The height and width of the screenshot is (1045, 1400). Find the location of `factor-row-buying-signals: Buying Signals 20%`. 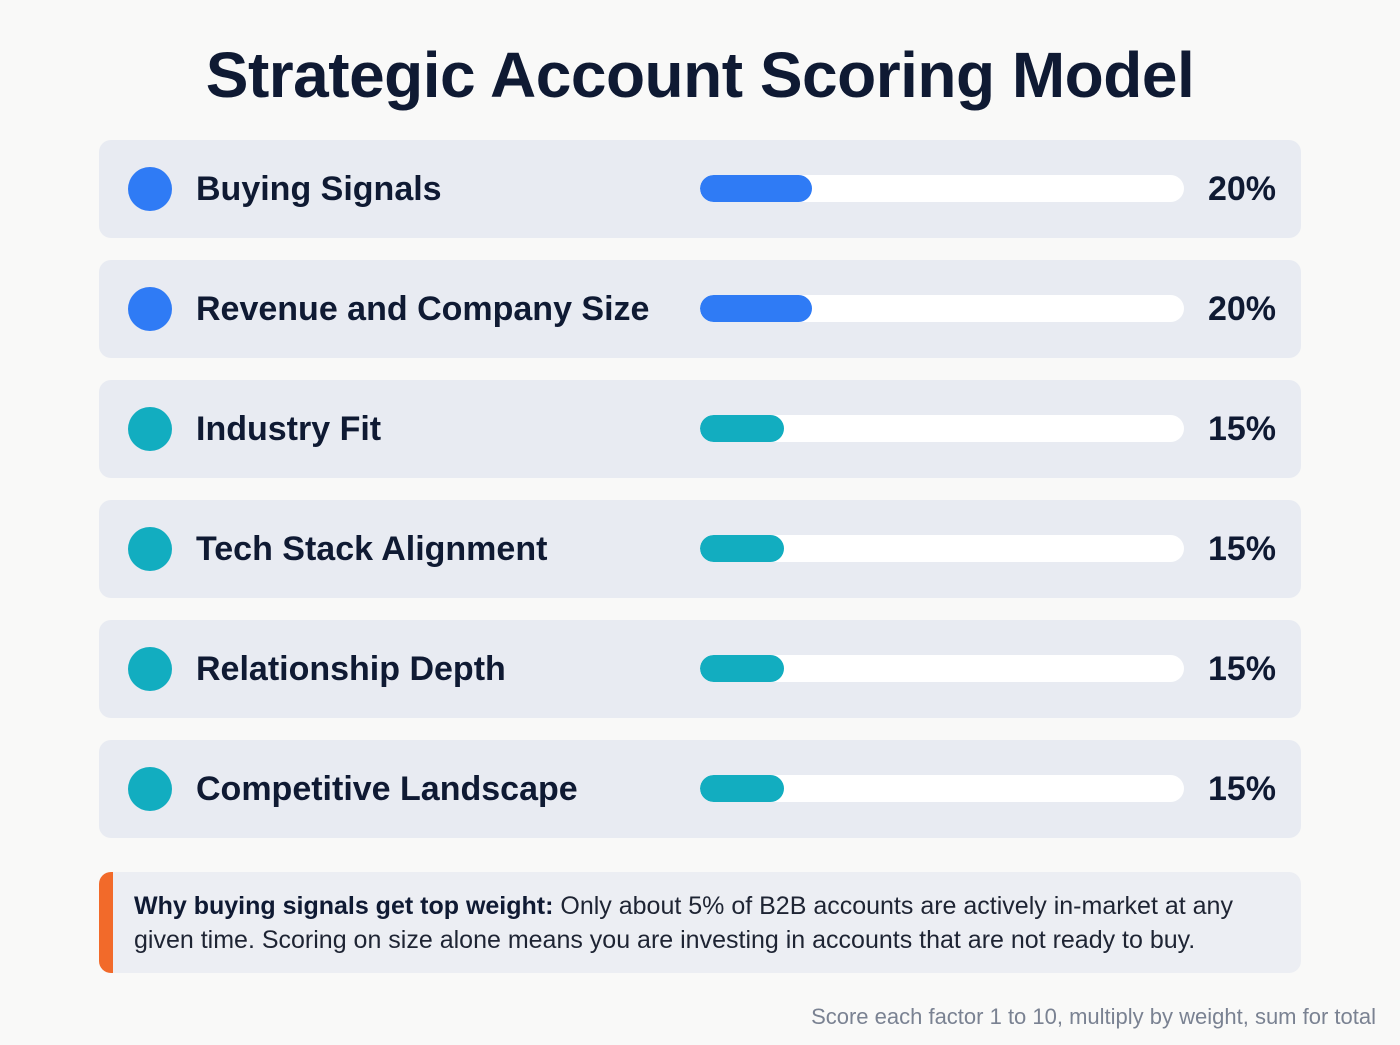

factor-row-buying-signals: Buying Signals 20% is located at coordinates (700, 189).